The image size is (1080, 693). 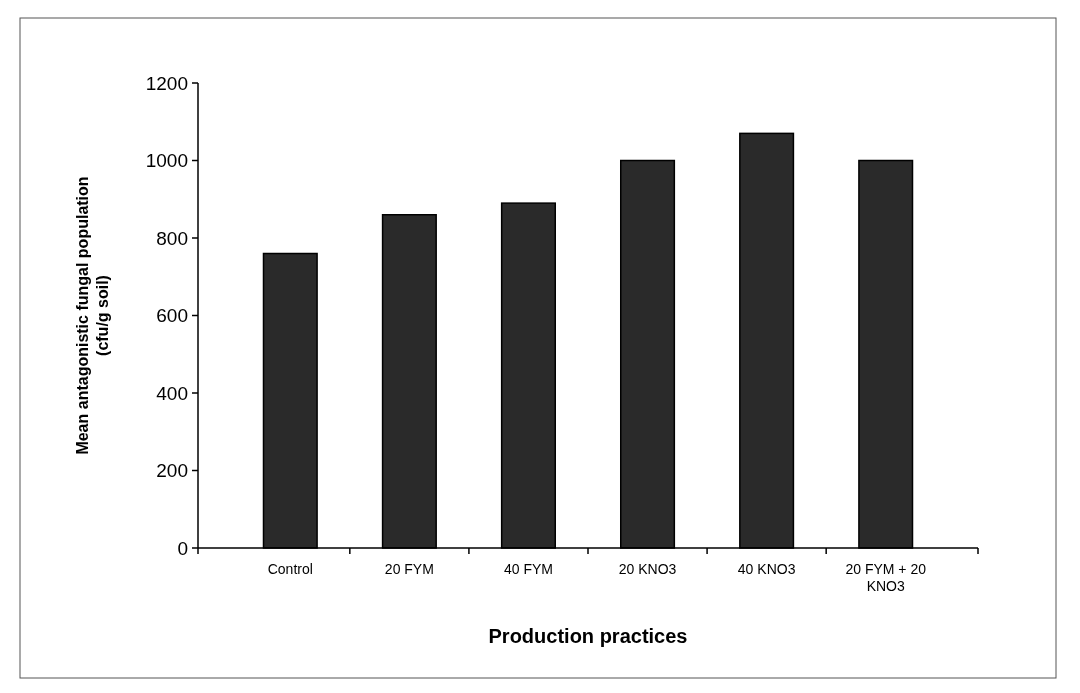 What do you see at coordinates (409, 569) in the screenshot?
I see `x-tick-label: 20 FYM` at bounding box center [409, 569].